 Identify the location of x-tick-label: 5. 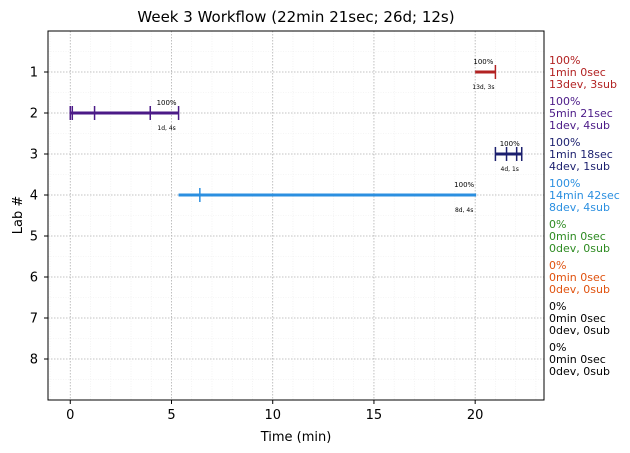
(171, 415).